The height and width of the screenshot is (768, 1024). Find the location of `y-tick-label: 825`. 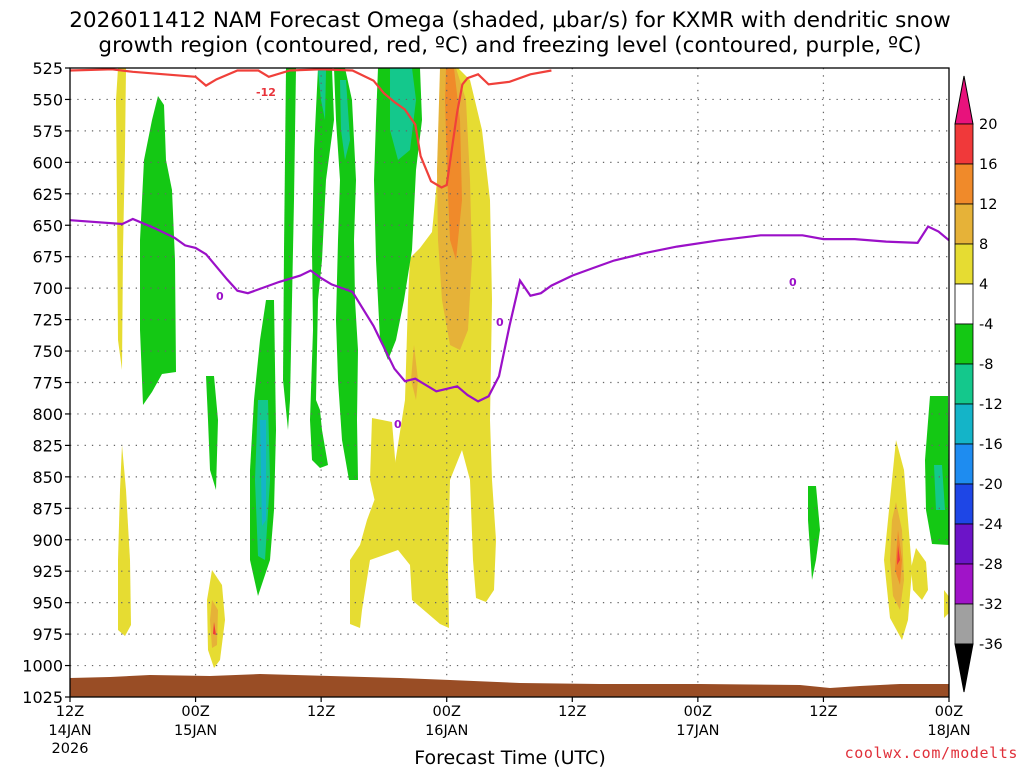

y-tick-label: 825 is located at coordinates (47, 445).